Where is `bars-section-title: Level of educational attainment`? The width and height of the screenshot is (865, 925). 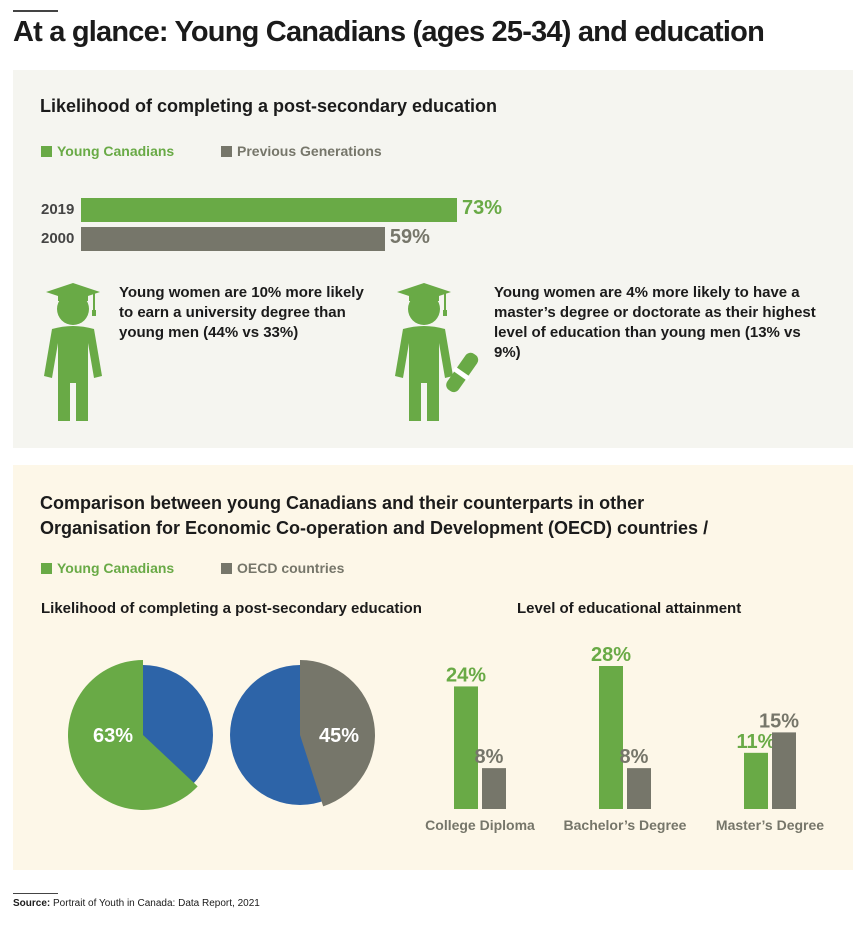 bars-section-title: Level of educational attainment is located at coordinates (629, 608).